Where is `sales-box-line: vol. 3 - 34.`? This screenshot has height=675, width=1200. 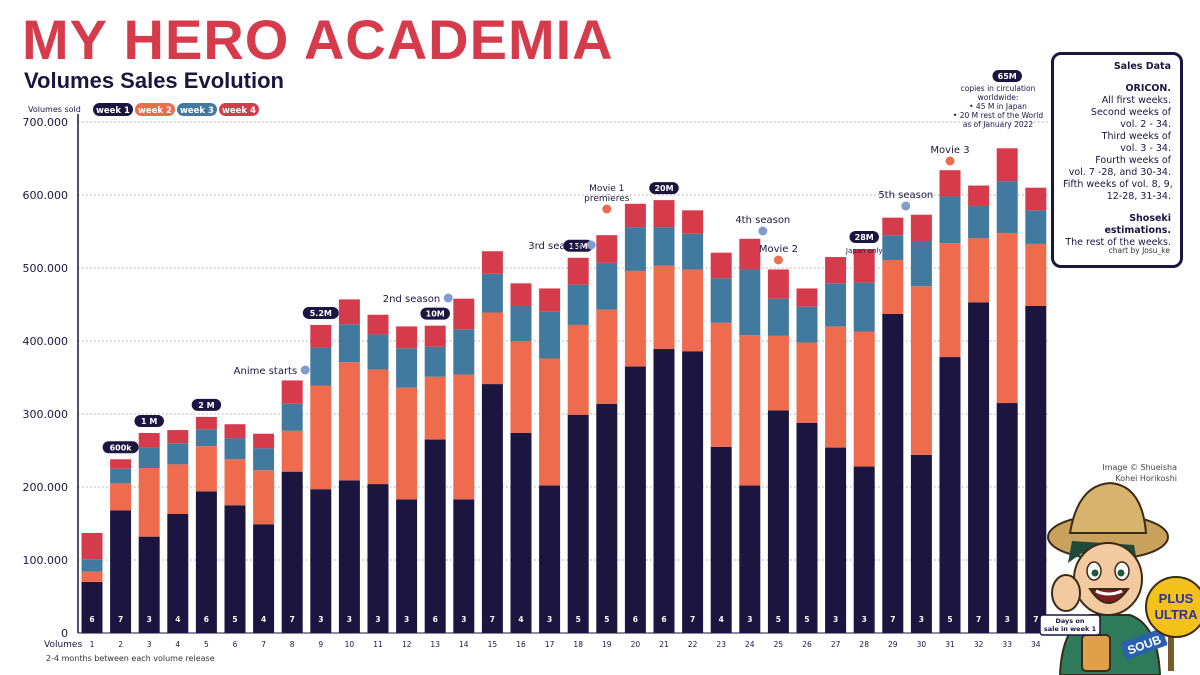 sales-box-line: vol. 3 - 34. is located at coordinates (1145, 148).